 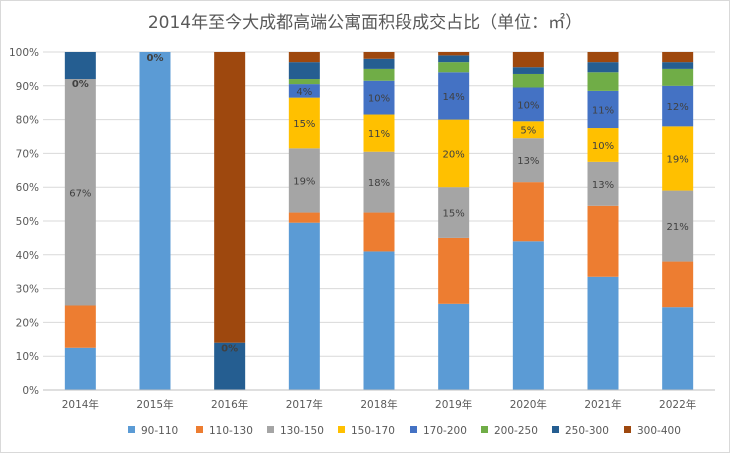 What do you see at coordinates (445, 431) in the screenshot?
I see `legend-label: 170-200` at bounding box center [445, 431].